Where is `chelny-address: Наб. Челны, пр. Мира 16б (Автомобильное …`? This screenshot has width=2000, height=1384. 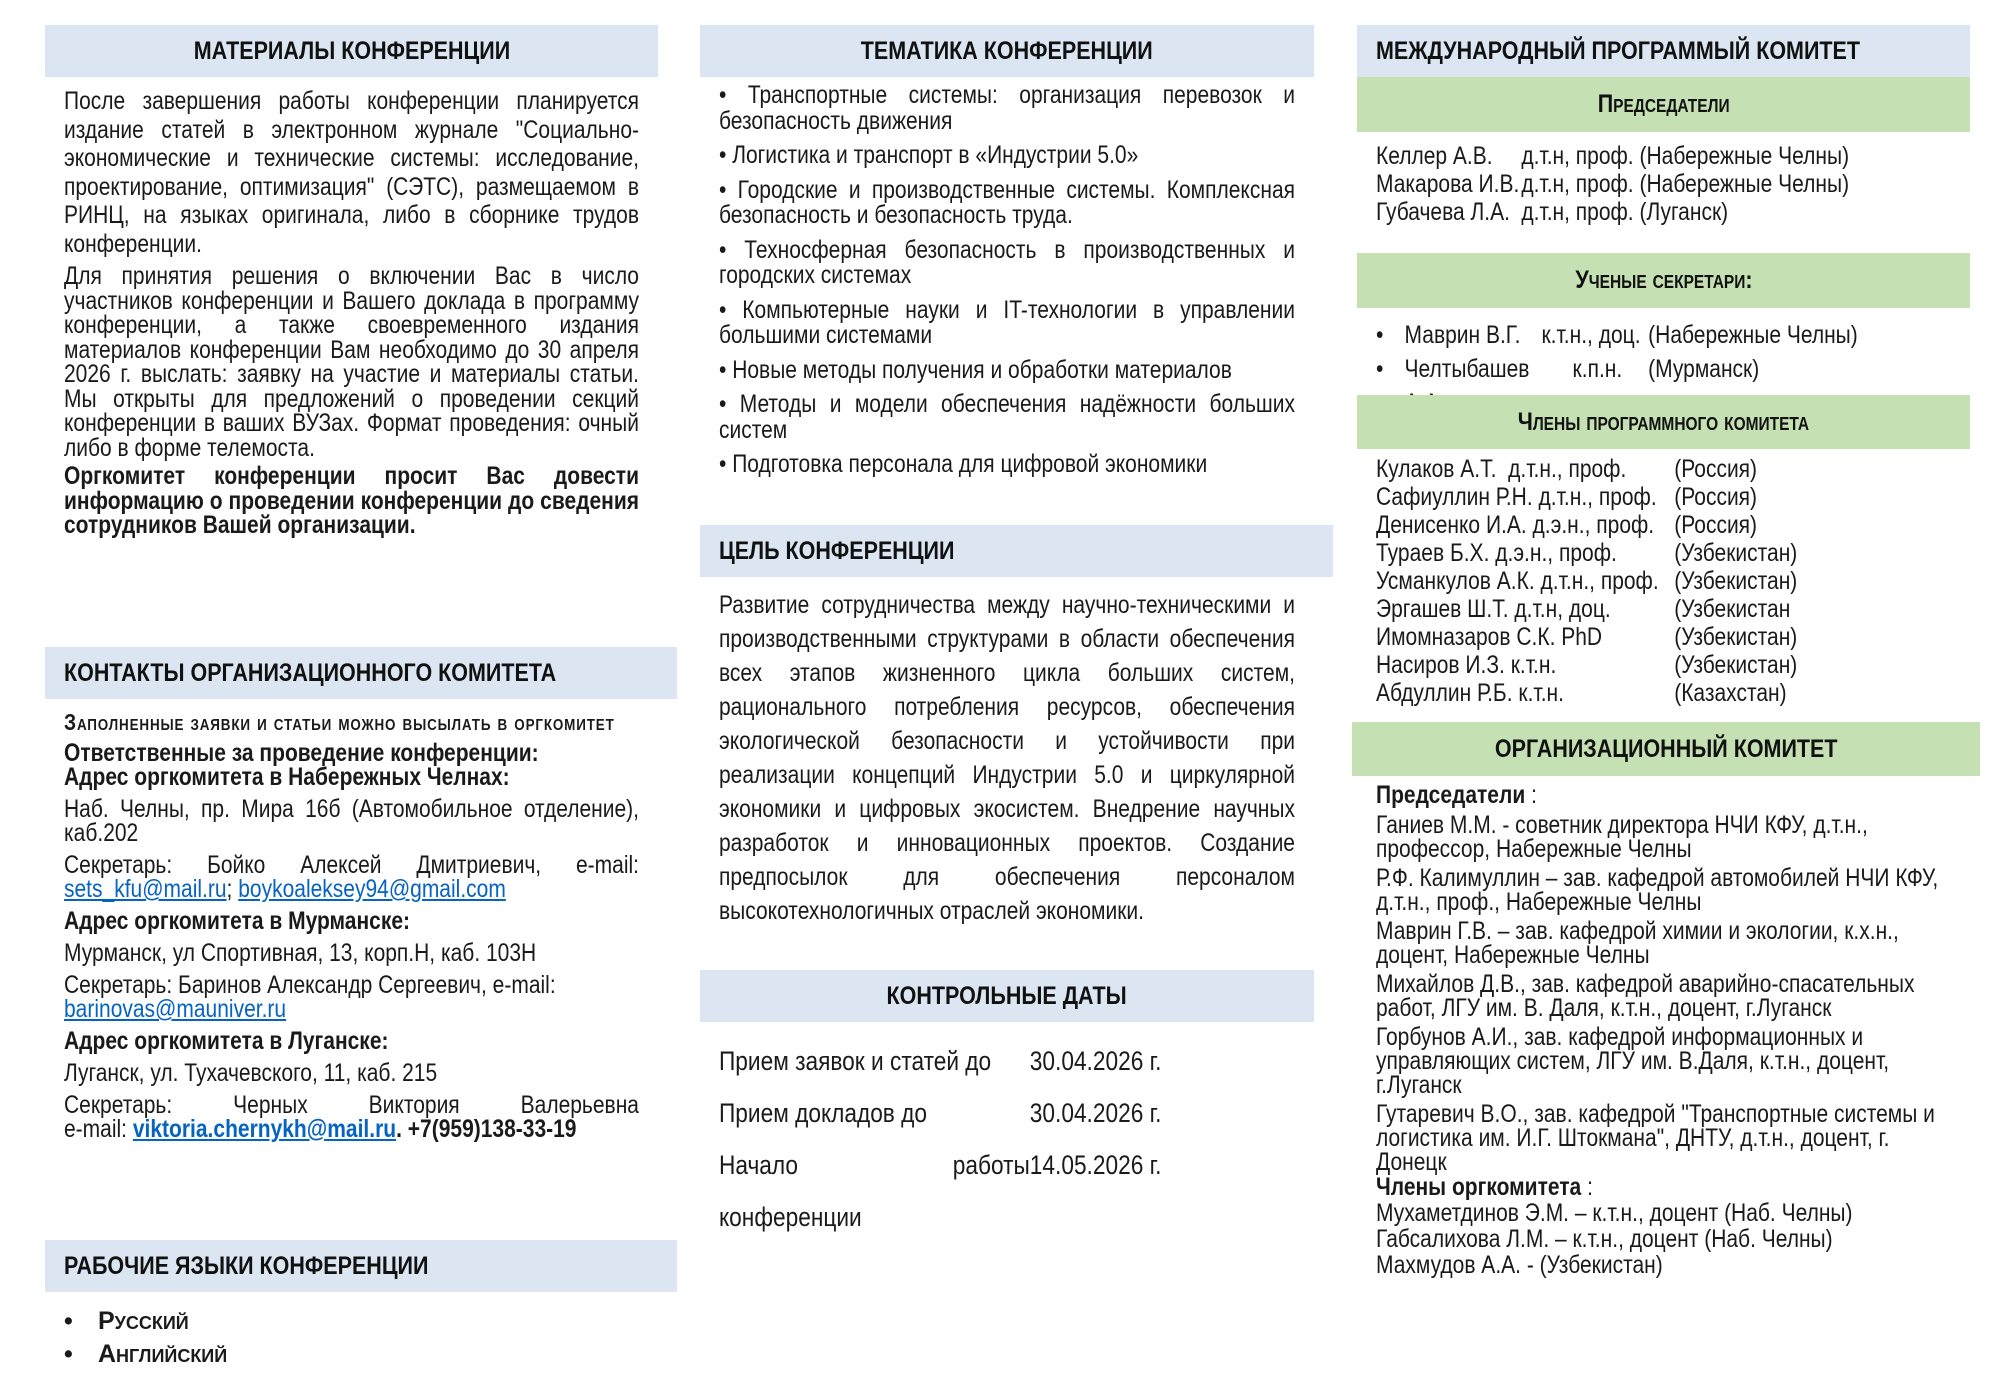 chelny-address: Наб. Челны, пр. Мира 16б (Автомобильное … is located at coordinates (351, 821).